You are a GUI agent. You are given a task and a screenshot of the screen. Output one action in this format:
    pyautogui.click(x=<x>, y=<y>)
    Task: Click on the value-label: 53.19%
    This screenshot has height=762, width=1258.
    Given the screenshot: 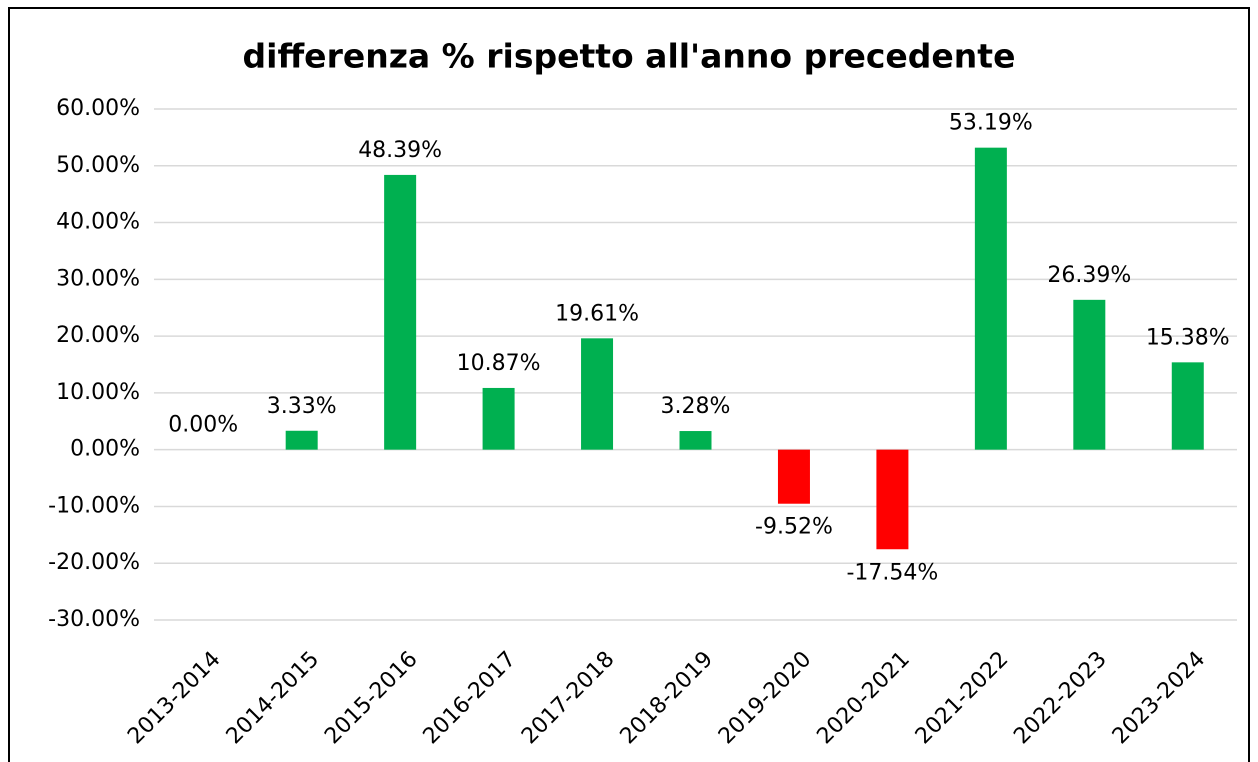 What is the action you would take?
    pyautogui.click(x=991, y=123)
    